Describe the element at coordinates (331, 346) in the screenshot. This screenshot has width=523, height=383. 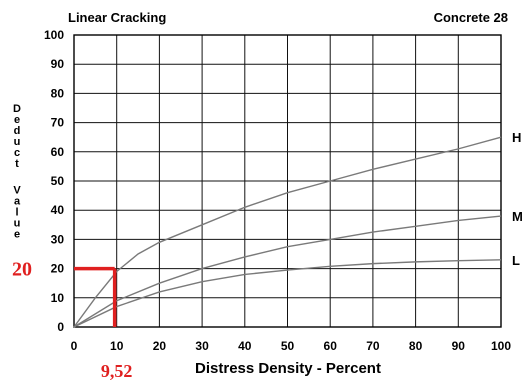
I see `x-tick-label: 60` at that location.